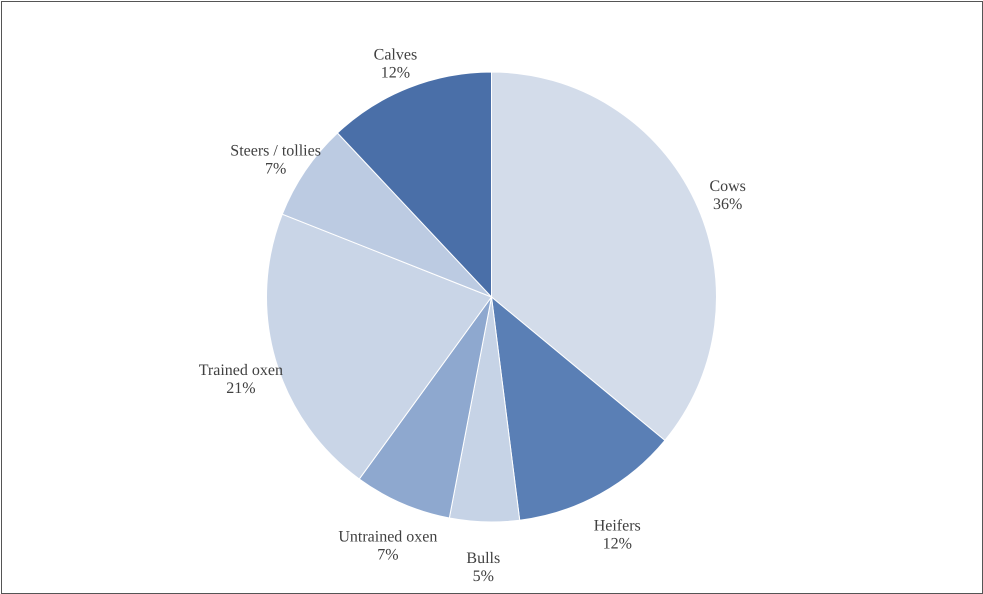  What do you see at coordinates (727, 204) in the screenshot?
I see `data-label: 36%` at bounding box center [727, 204].